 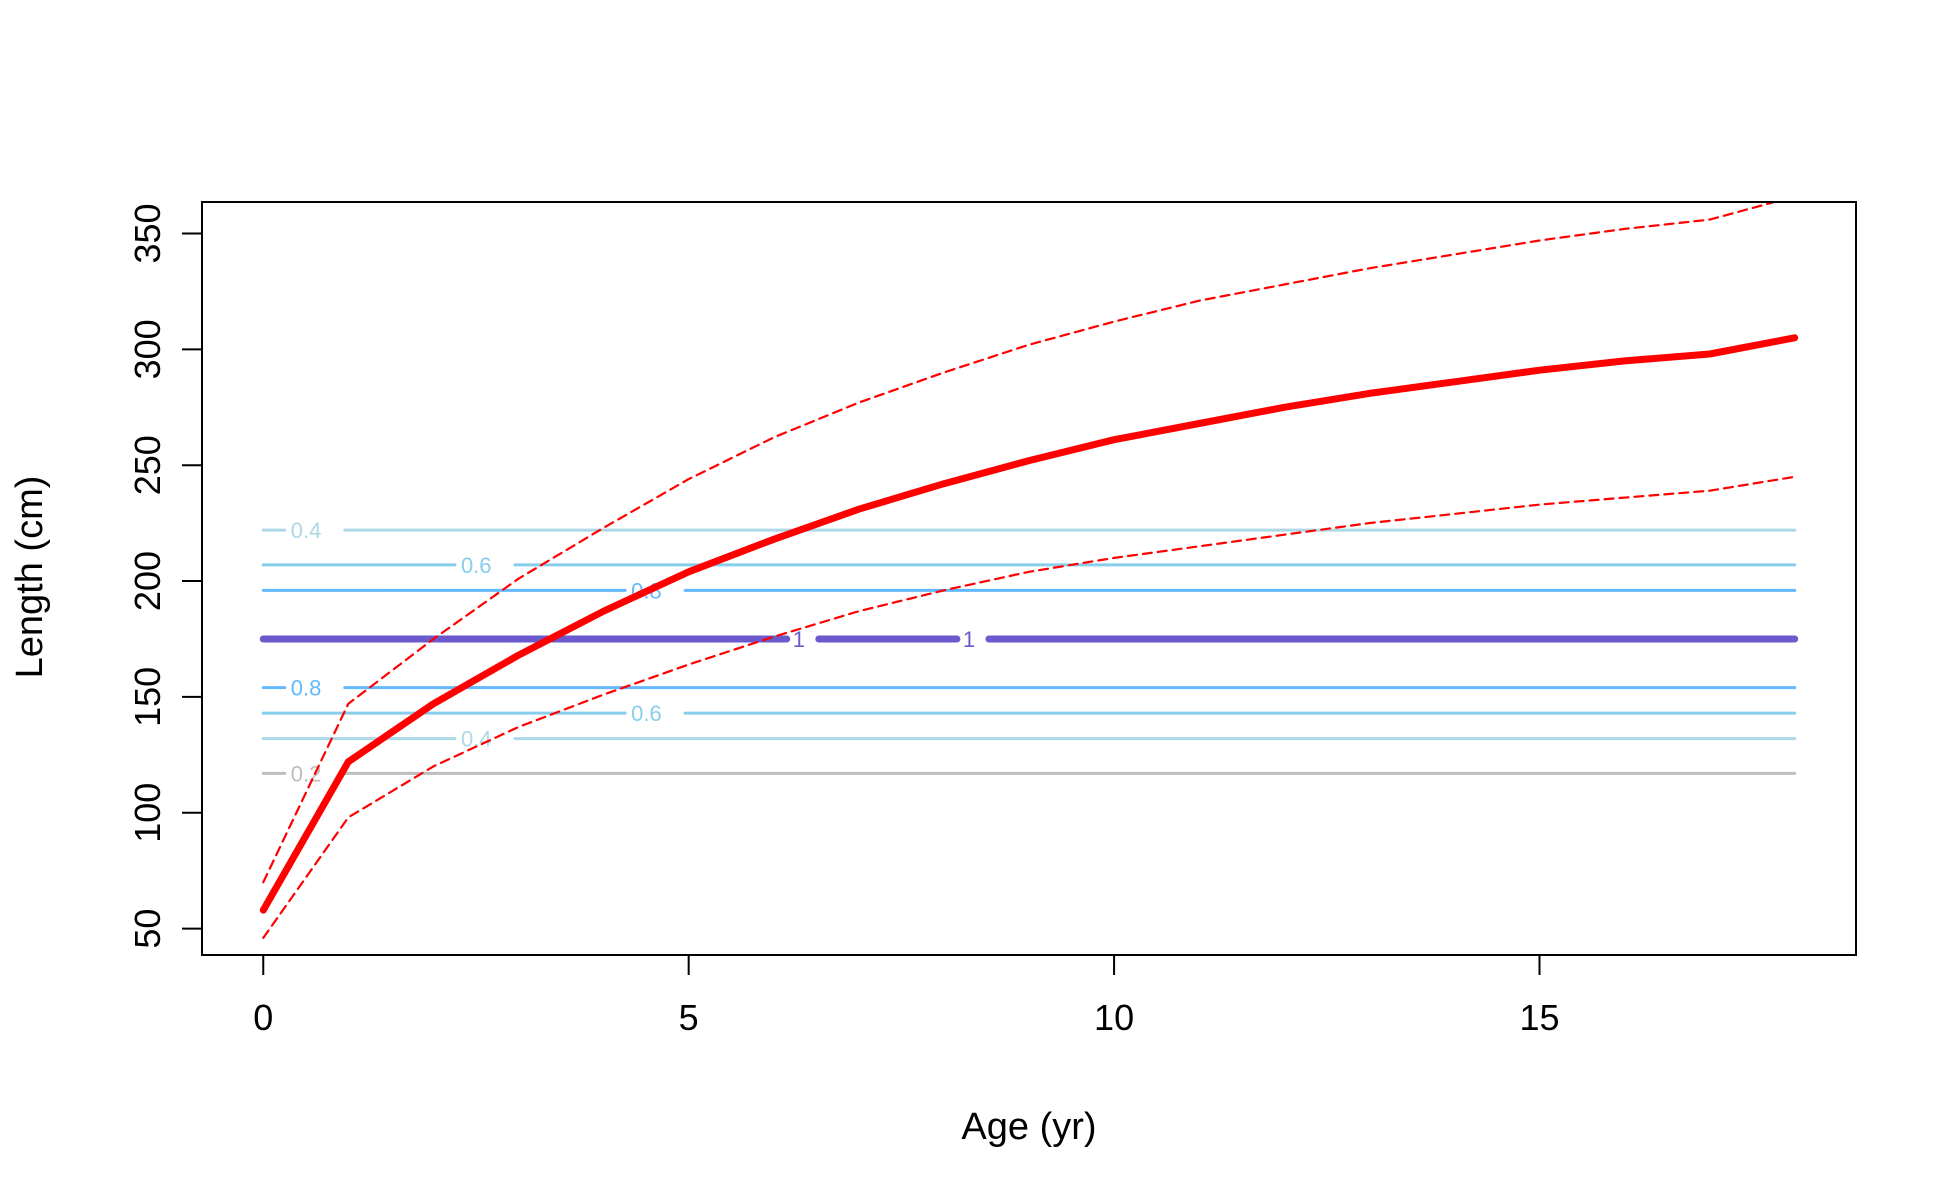 I want to click on y-tick-label: 250, so click(x=147, y=465).